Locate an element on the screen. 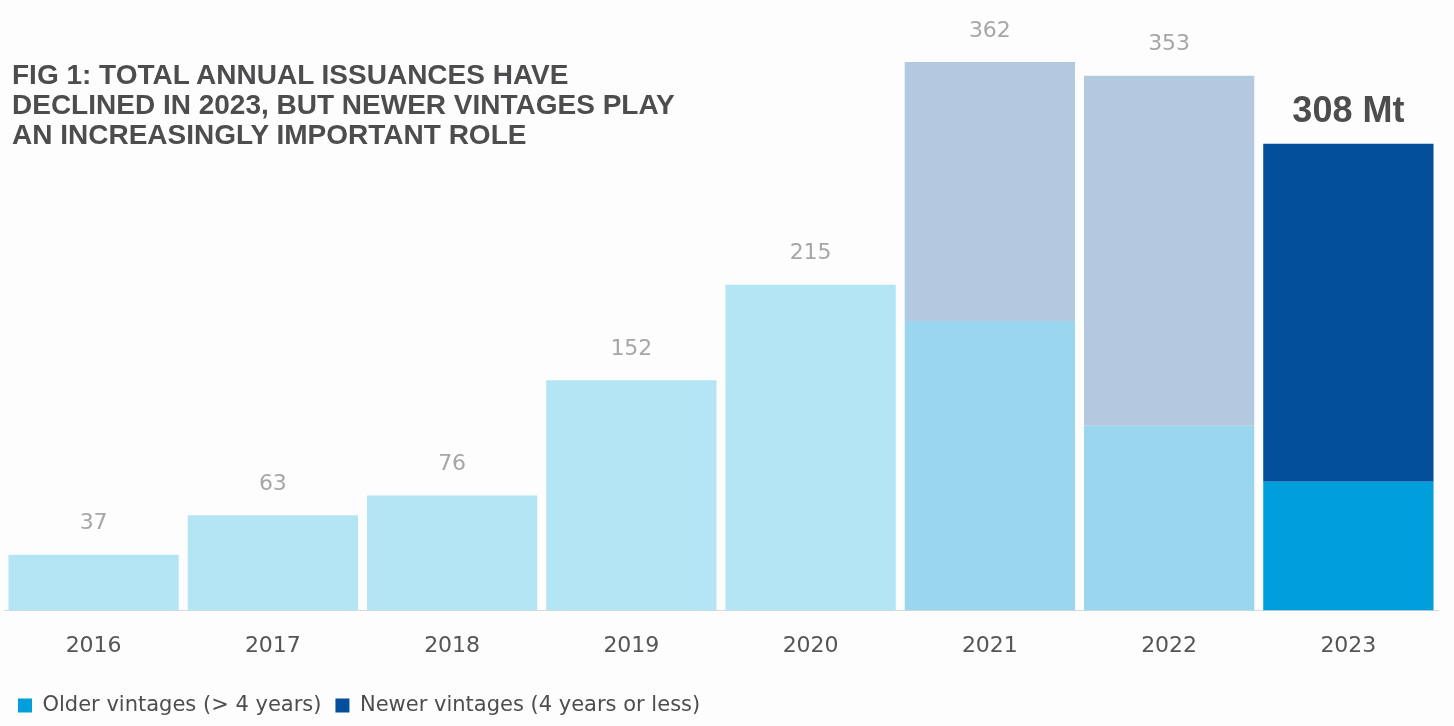 Image resolution: width=1454 pixels, height=726 pixels. legend-label: Newer vintages (4 years or less) is located at coordinates (530, 703).